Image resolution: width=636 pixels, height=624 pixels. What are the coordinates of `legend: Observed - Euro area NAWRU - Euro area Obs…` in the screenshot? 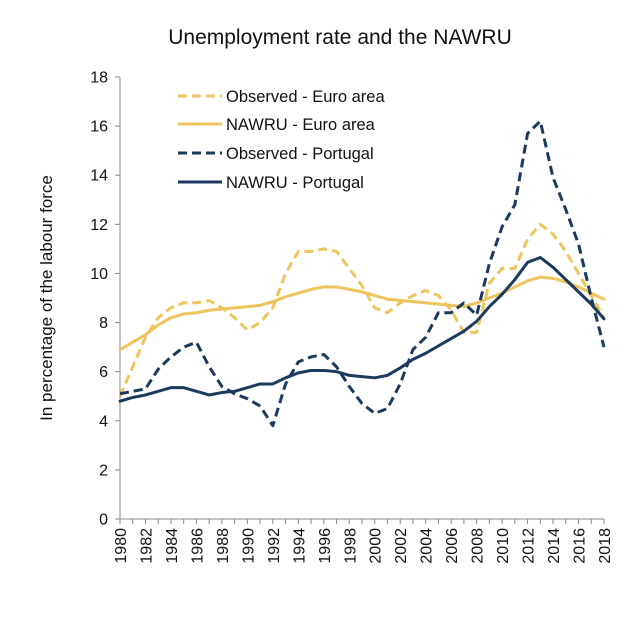 It's located at (281, 140).